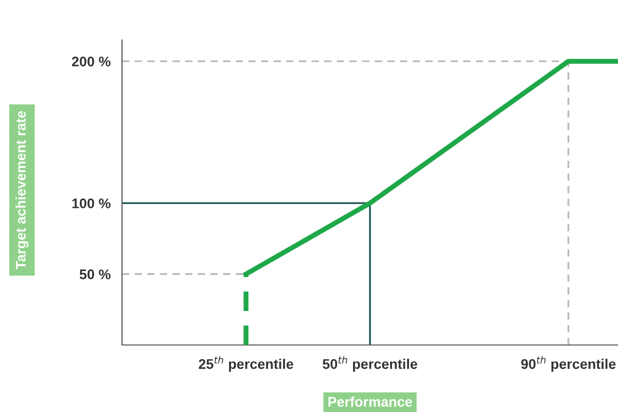  What do you see at coordinates (370, 364) in the screenshot?
I see `x-tick-label: 50$^{th}$ percentile` at bounding box center [370, 364].